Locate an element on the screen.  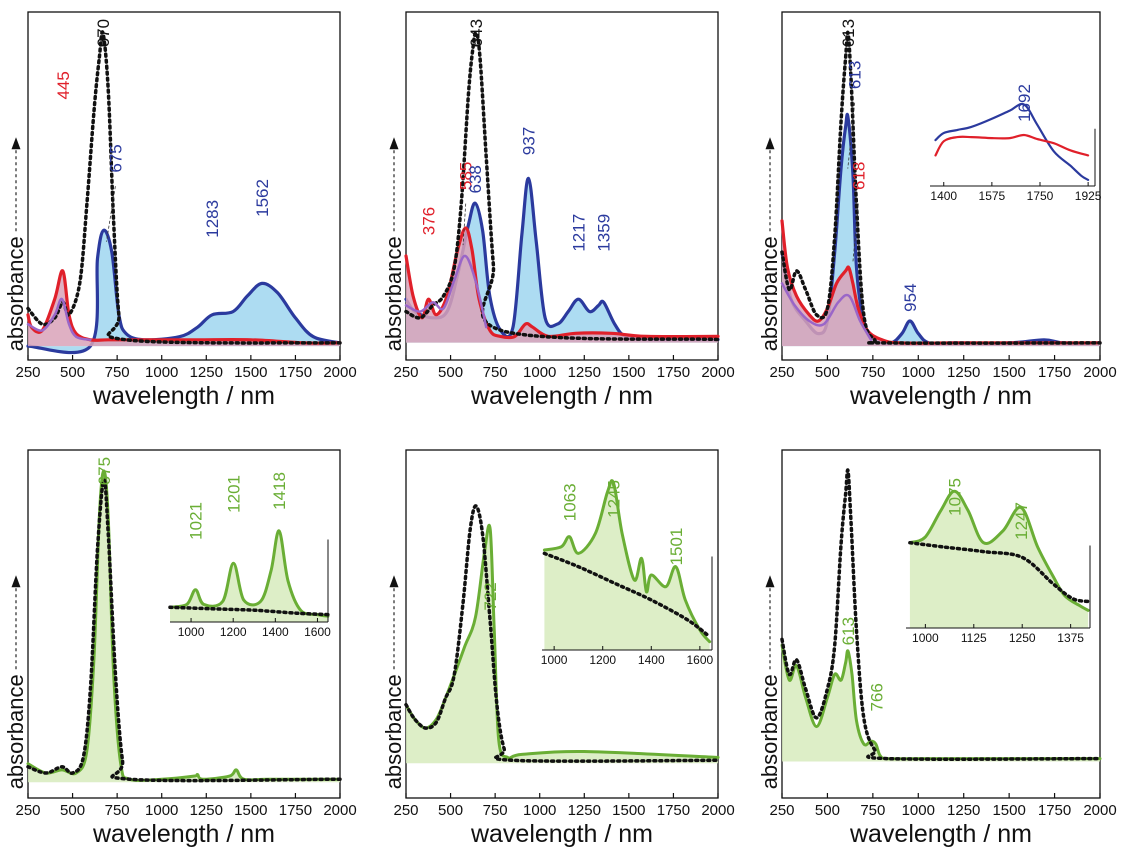
inset: 1000 1200 1400 1600 1021 1201 1418 is located at coordinates (249, 555).